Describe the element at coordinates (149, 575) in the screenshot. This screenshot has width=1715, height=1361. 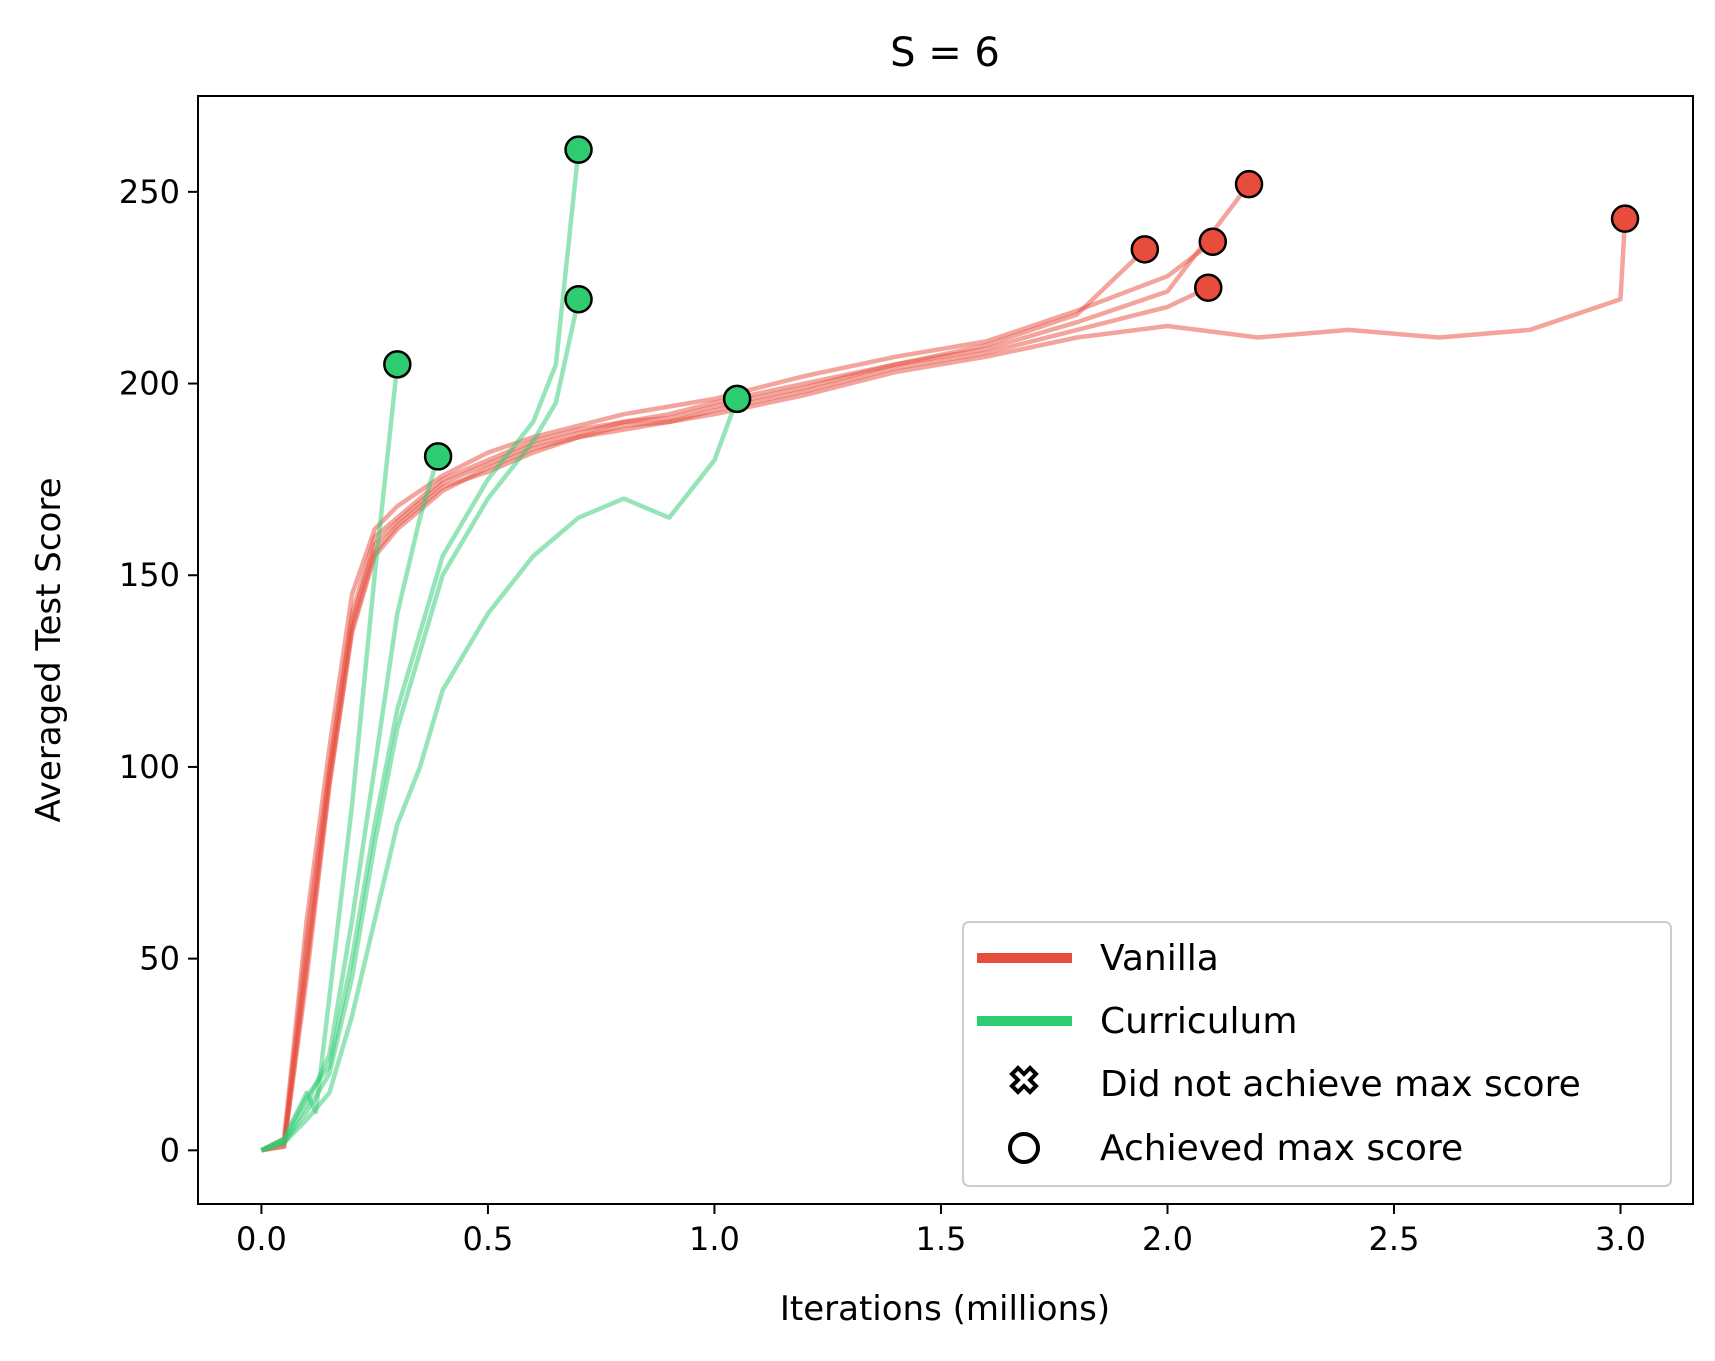
I see `y-tick-label: 150` at that location.